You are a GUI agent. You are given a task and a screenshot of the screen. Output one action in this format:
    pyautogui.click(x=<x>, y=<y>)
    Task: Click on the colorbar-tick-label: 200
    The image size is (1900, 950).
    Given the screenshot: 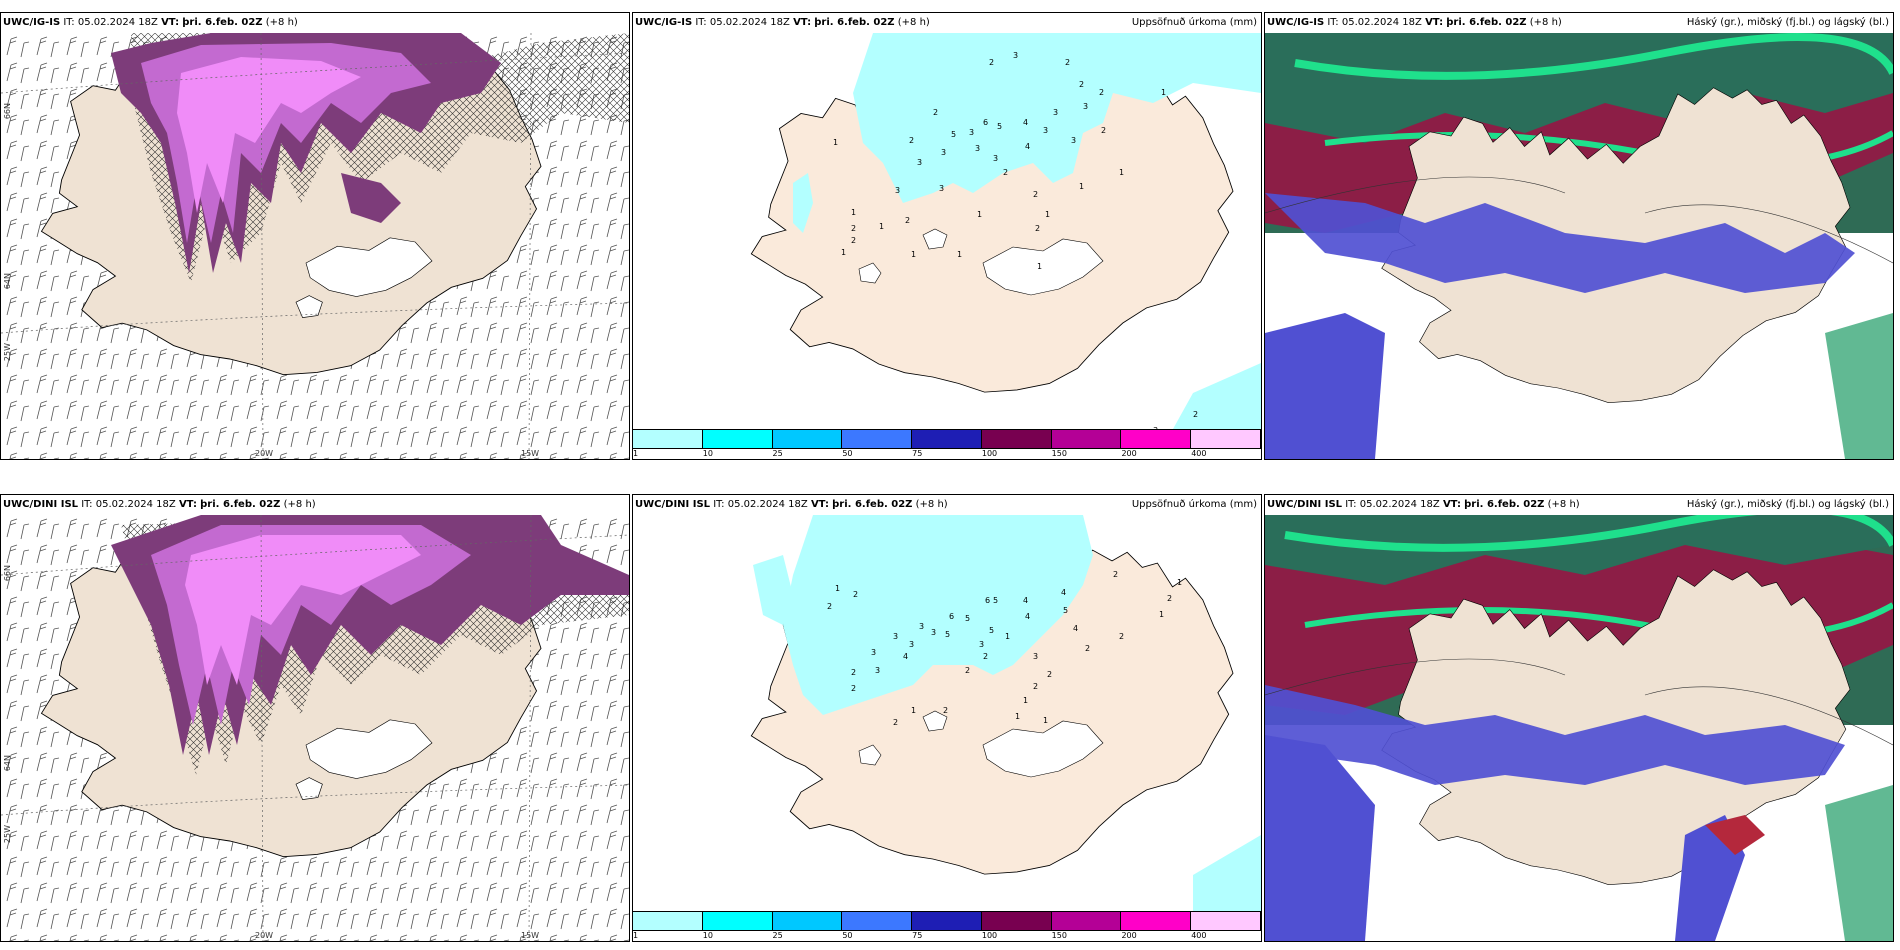 What is the action you would take?
    pyautogui.click(x=1129, y=453)
    